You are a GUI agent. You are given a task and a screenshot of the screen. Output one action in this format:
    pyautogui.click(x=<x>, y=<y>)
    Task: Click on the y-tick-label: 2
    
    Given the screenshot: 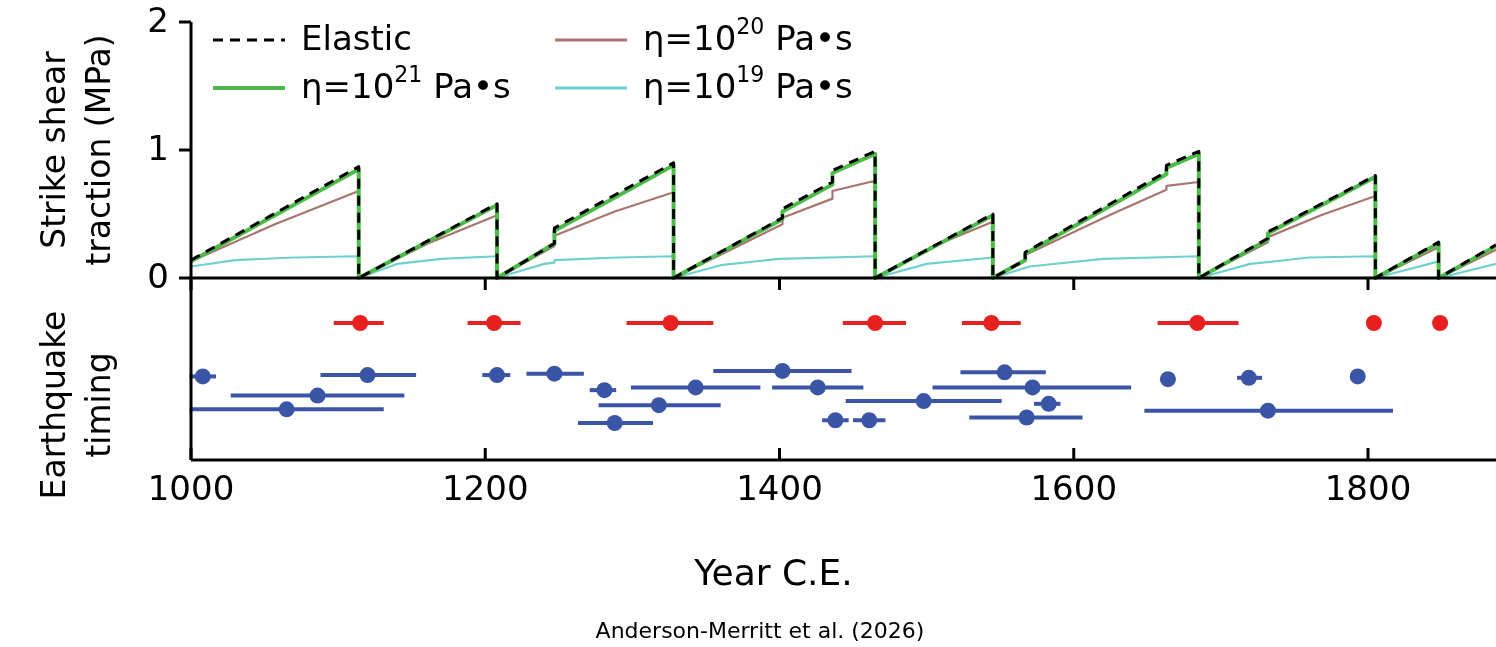 What is the action you would take?
    pyautogui.click(x=158, y=20)
    